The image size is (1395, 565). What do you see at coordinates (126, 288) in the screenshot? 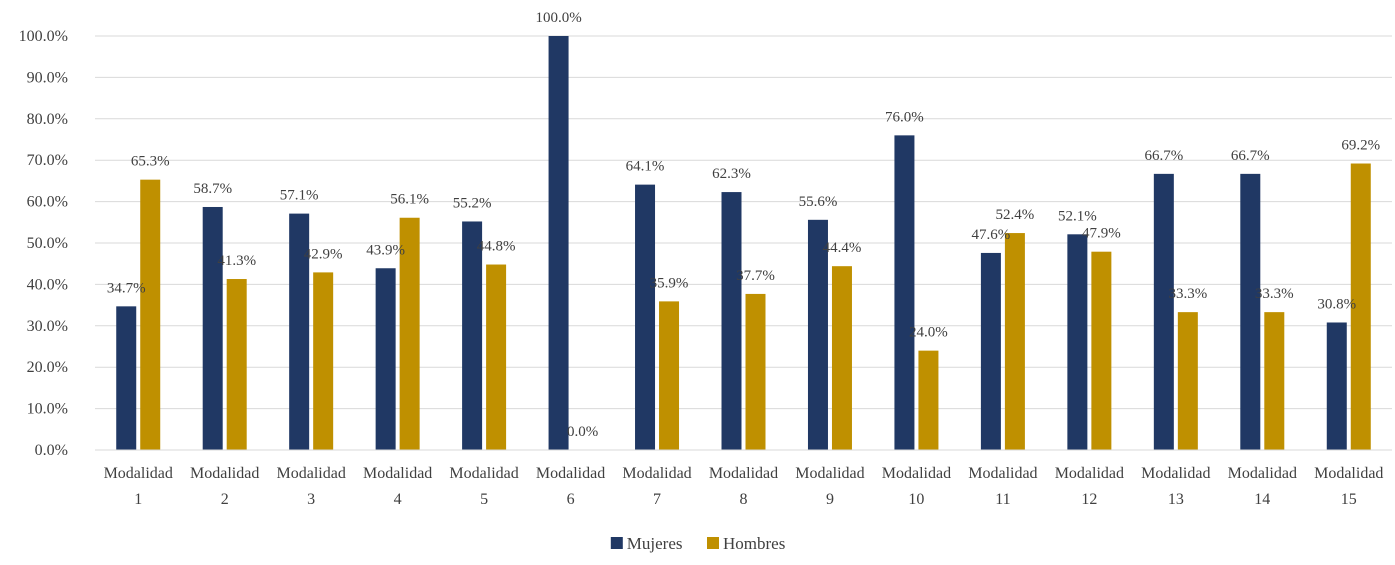
I see `data-label-mujeres: 34.7%` at bounding box center [126, 288].